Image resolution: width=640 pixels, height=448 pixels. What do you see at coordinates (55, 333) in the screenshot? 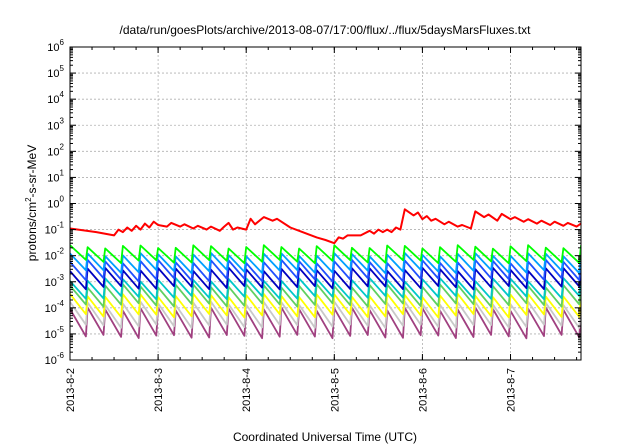
I see `y-tick-label: 10⁻⁵` at bounding box center [55, 333].